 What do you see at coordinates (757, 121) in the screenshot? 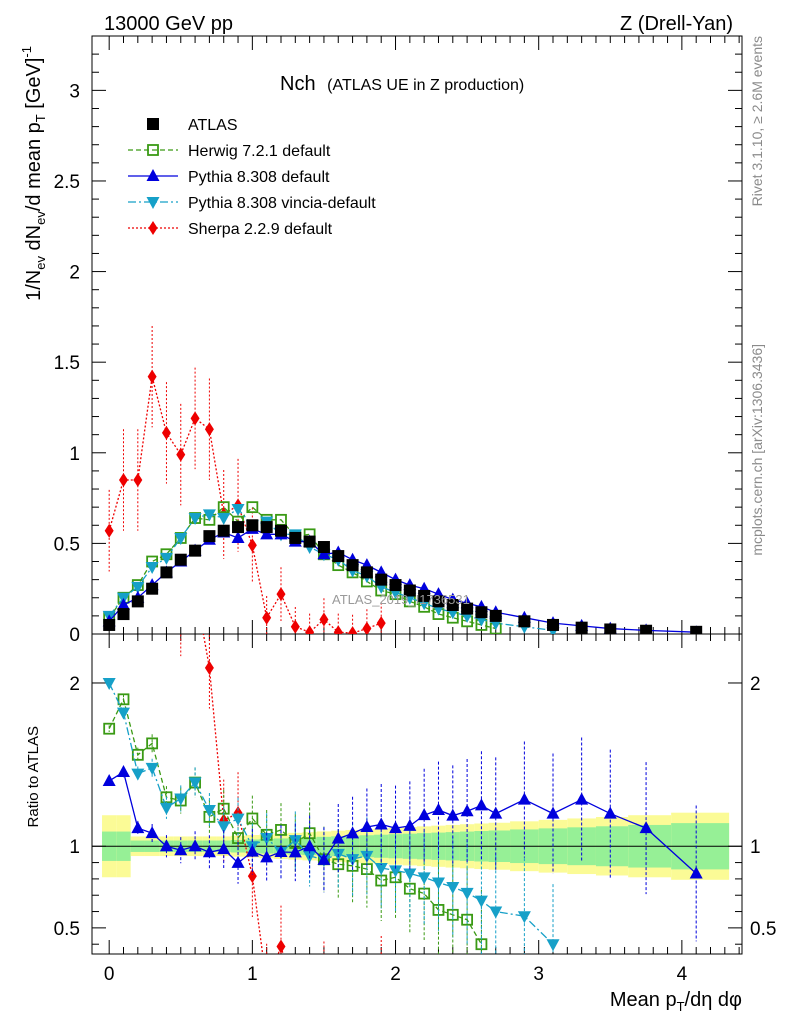
I see `rivet-label: Rivet 3.1.10, ≥ 2.6M events` at bounding box center [757, 121].